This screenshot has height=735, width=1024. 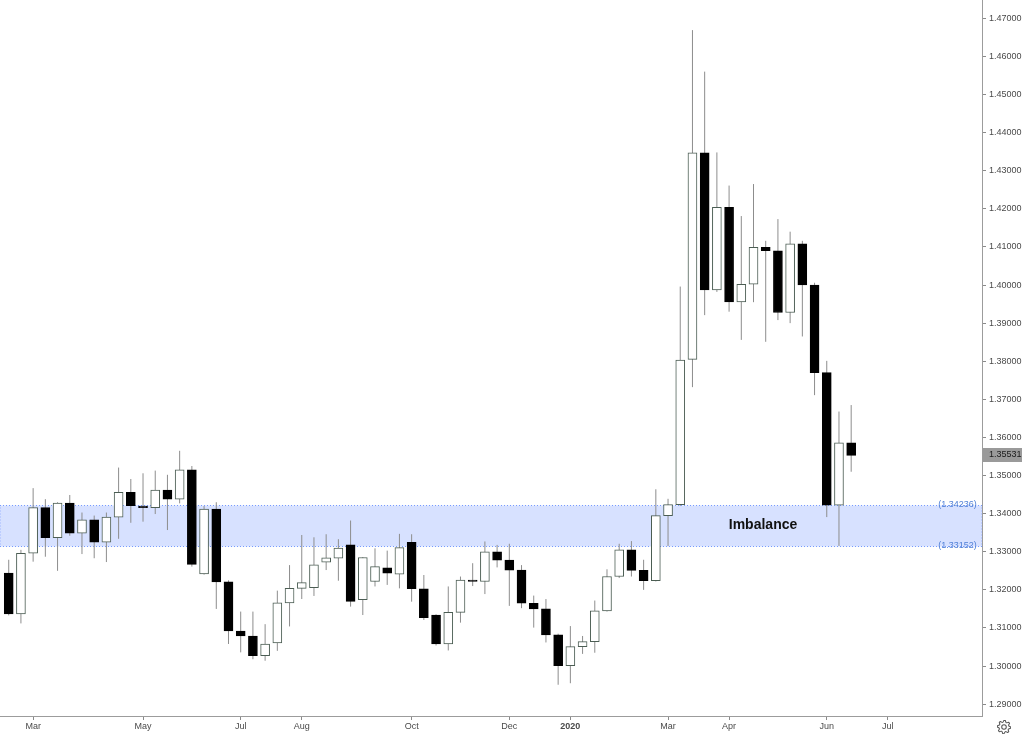 I want to click on y-tick-label: 1.40000, so click(x=1005, y=284).